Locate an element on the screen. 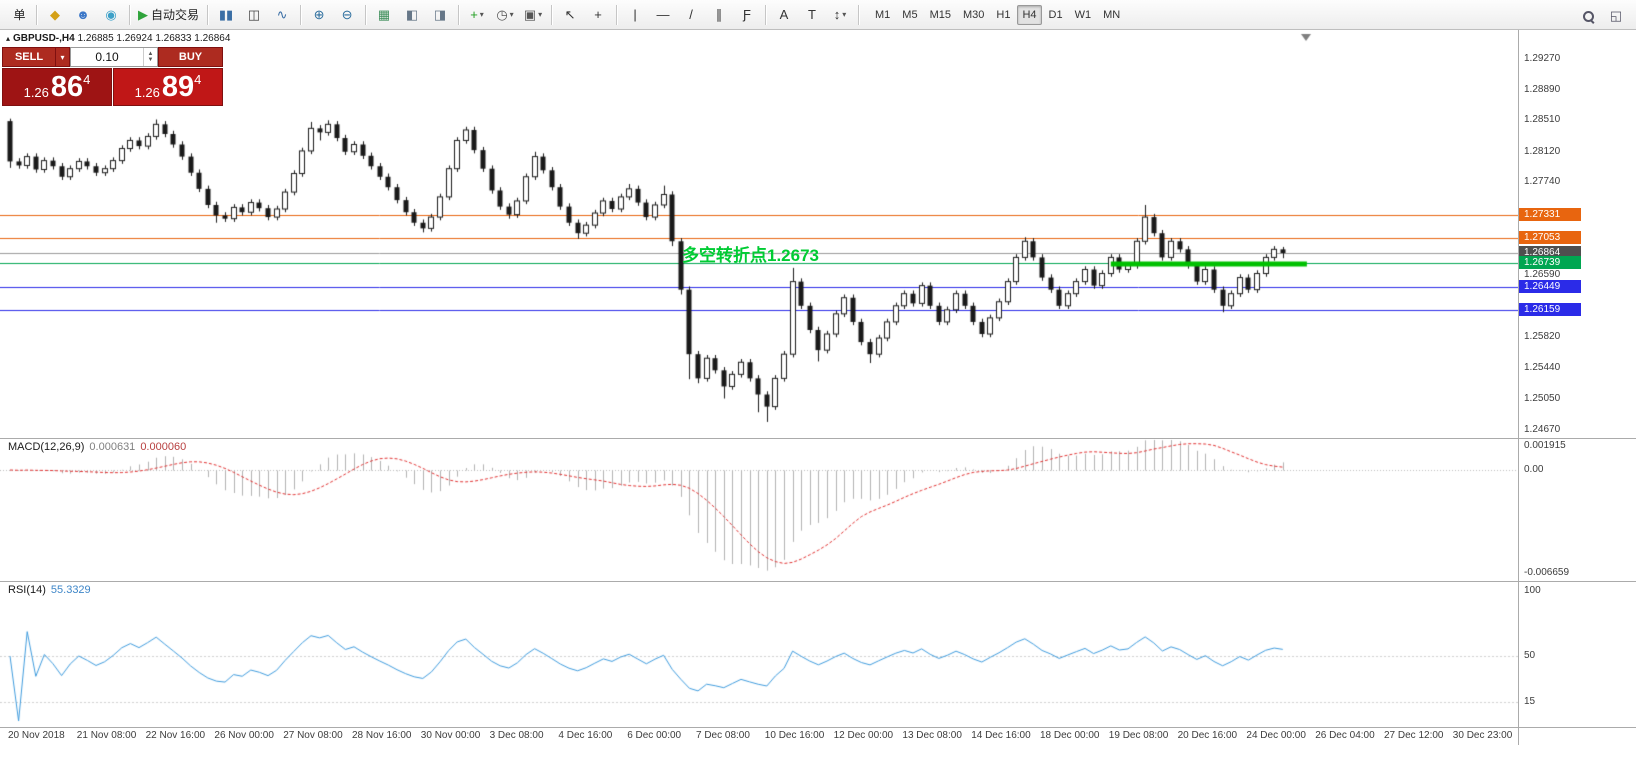  rsi-value: 55.3329 is located at coordinates (70, 590).